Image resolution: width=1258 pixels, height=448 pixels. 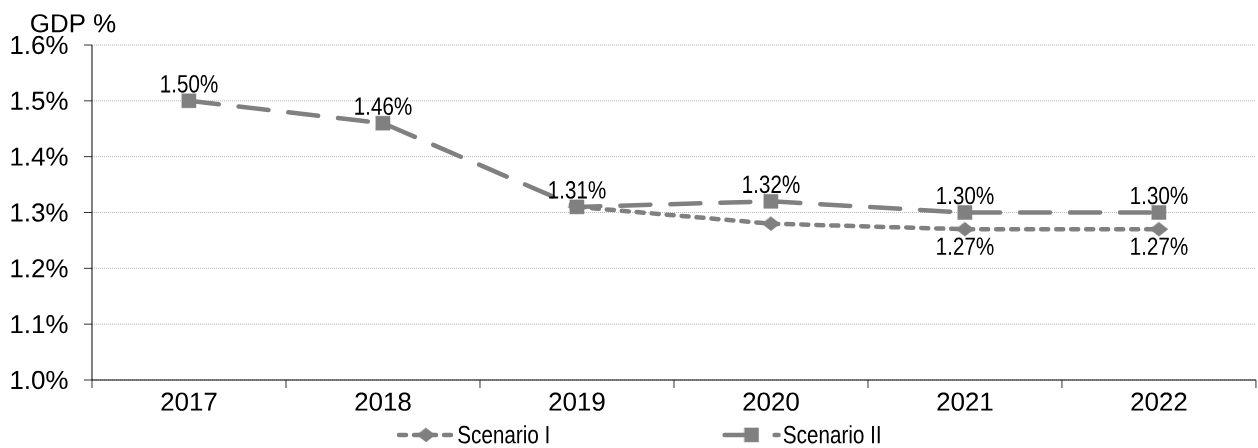 What do you see at coordinates (39, 45) in the screenshot?
I see `y-tick-label: 1.6%` at bounding box center [39, 45].